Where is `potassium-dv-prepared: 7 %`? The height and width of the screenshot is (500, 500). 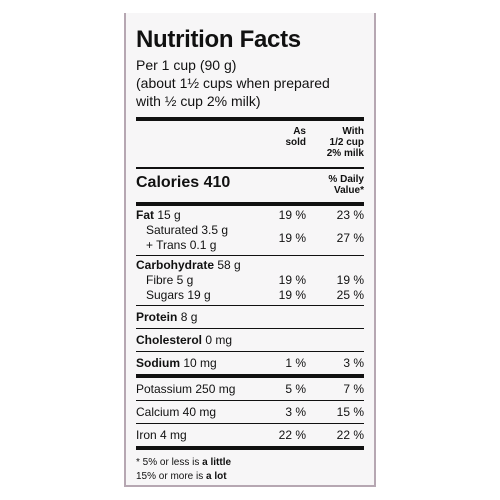
potassium-dv-prepared: 7 % is located at coordinates (353, 388).